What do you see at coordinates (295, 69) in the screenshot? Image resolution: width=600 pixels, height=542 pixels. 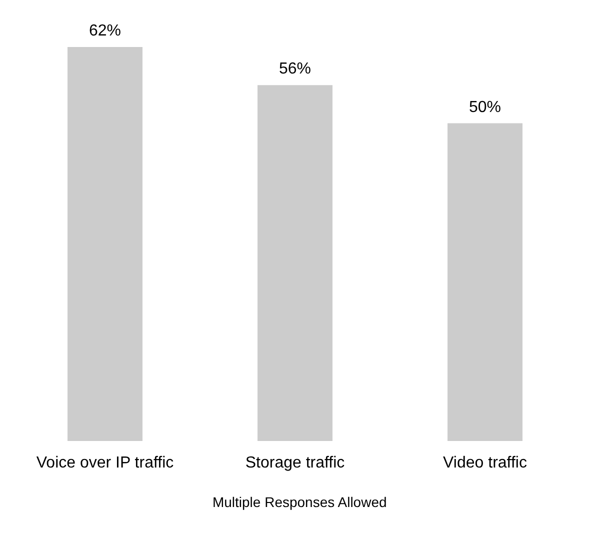 I see `data-label: 56%` at bounding box center [295, 69].